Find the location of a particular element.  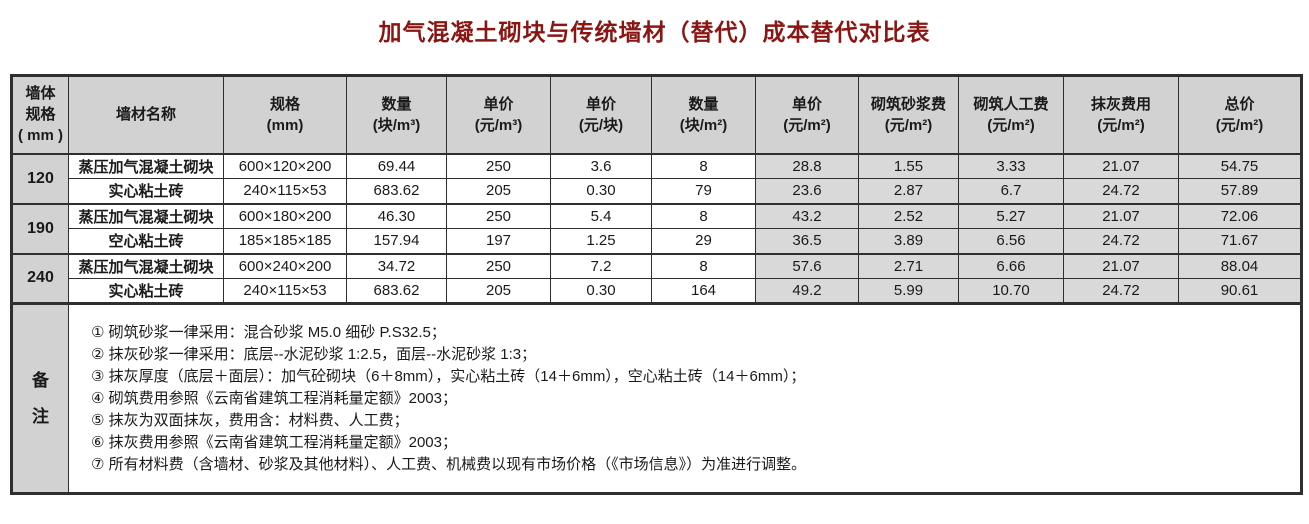

cell-material: 蒸压加气混凝土砌块 is located at coordinates (146, 265).